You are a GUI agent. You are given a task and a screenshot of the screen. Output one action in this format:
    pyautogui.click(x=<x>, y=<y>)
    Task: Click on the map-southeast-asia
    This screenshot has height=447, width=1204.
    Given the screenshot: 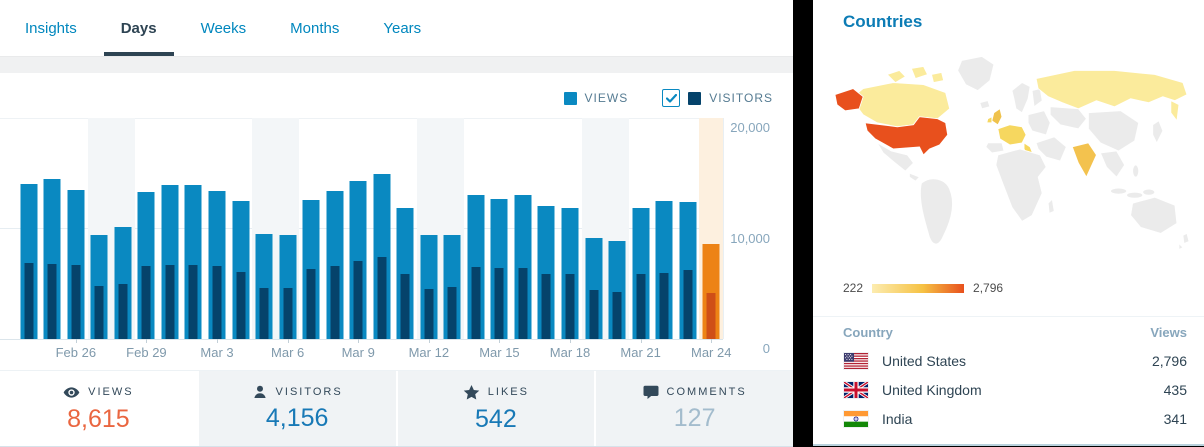 What is the action you would take?
    pyautogui.click(x=1112, y=164)
    